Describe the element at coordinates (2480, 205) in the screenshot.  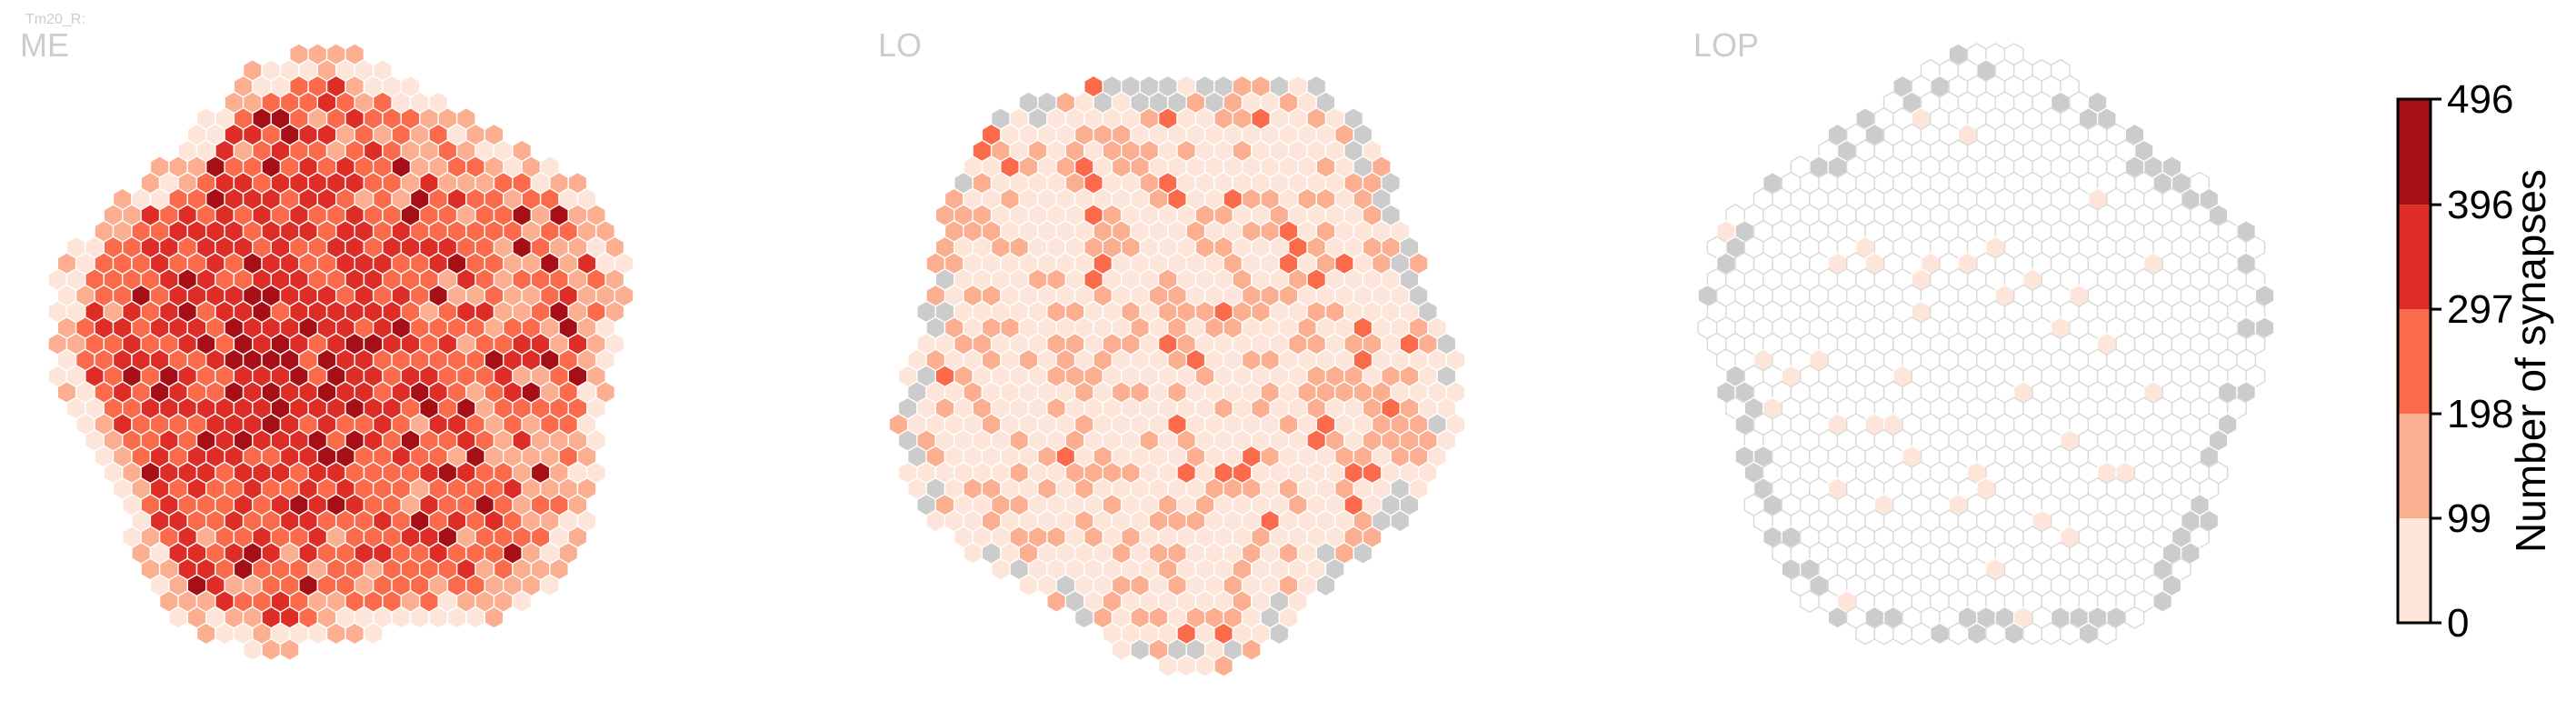
I see `colorbar-tick-label: 396` at that location.